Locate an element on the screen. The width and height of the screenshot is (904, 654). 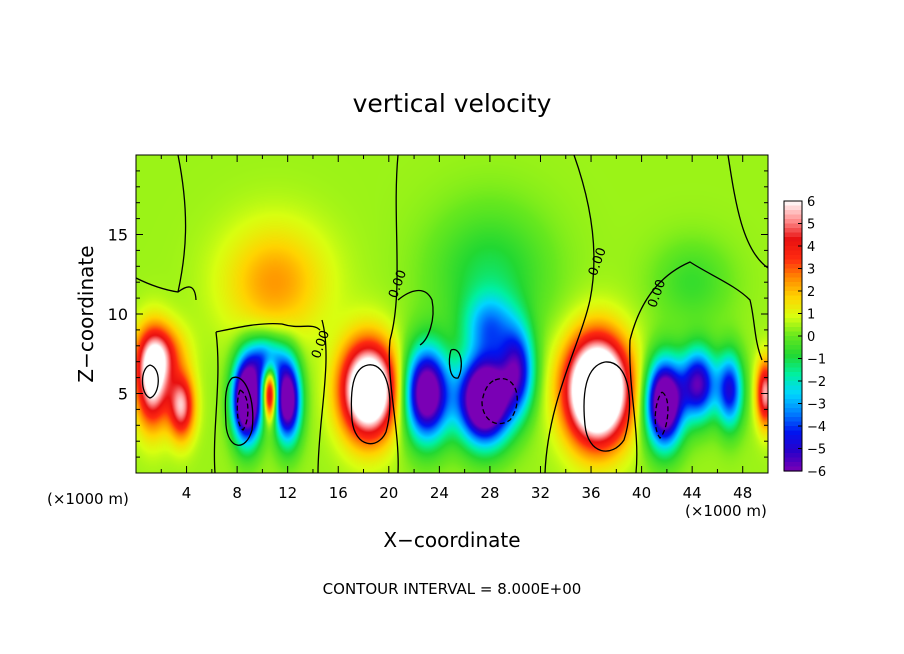
colorbar-tick-label: 4 is located at coordinates (811, 247).